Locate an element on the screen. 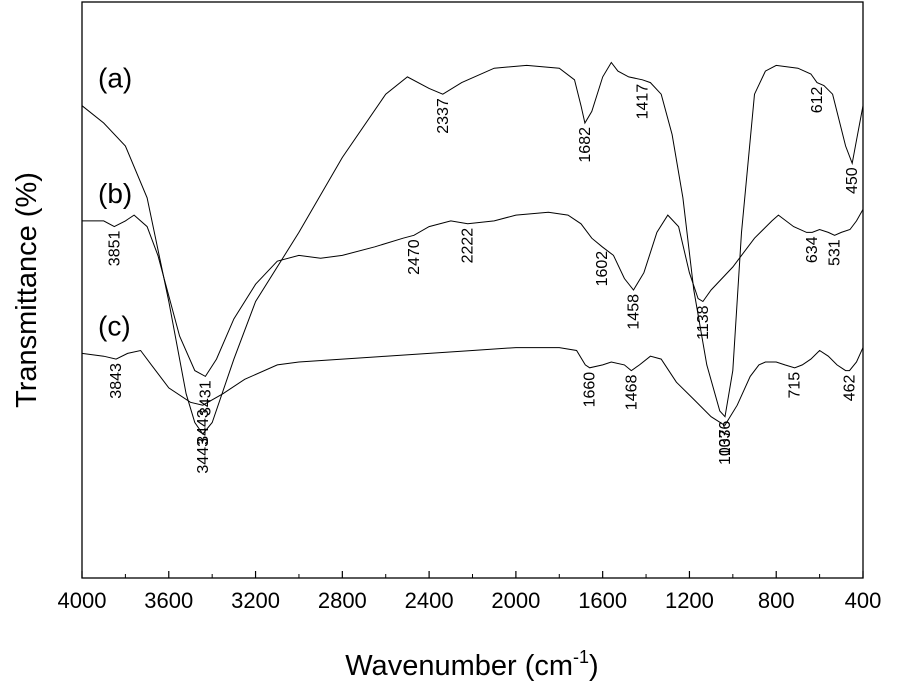 This screenshot has height=690, width=900. x-tick-label: 3200 is located at coordinates (255, 600).